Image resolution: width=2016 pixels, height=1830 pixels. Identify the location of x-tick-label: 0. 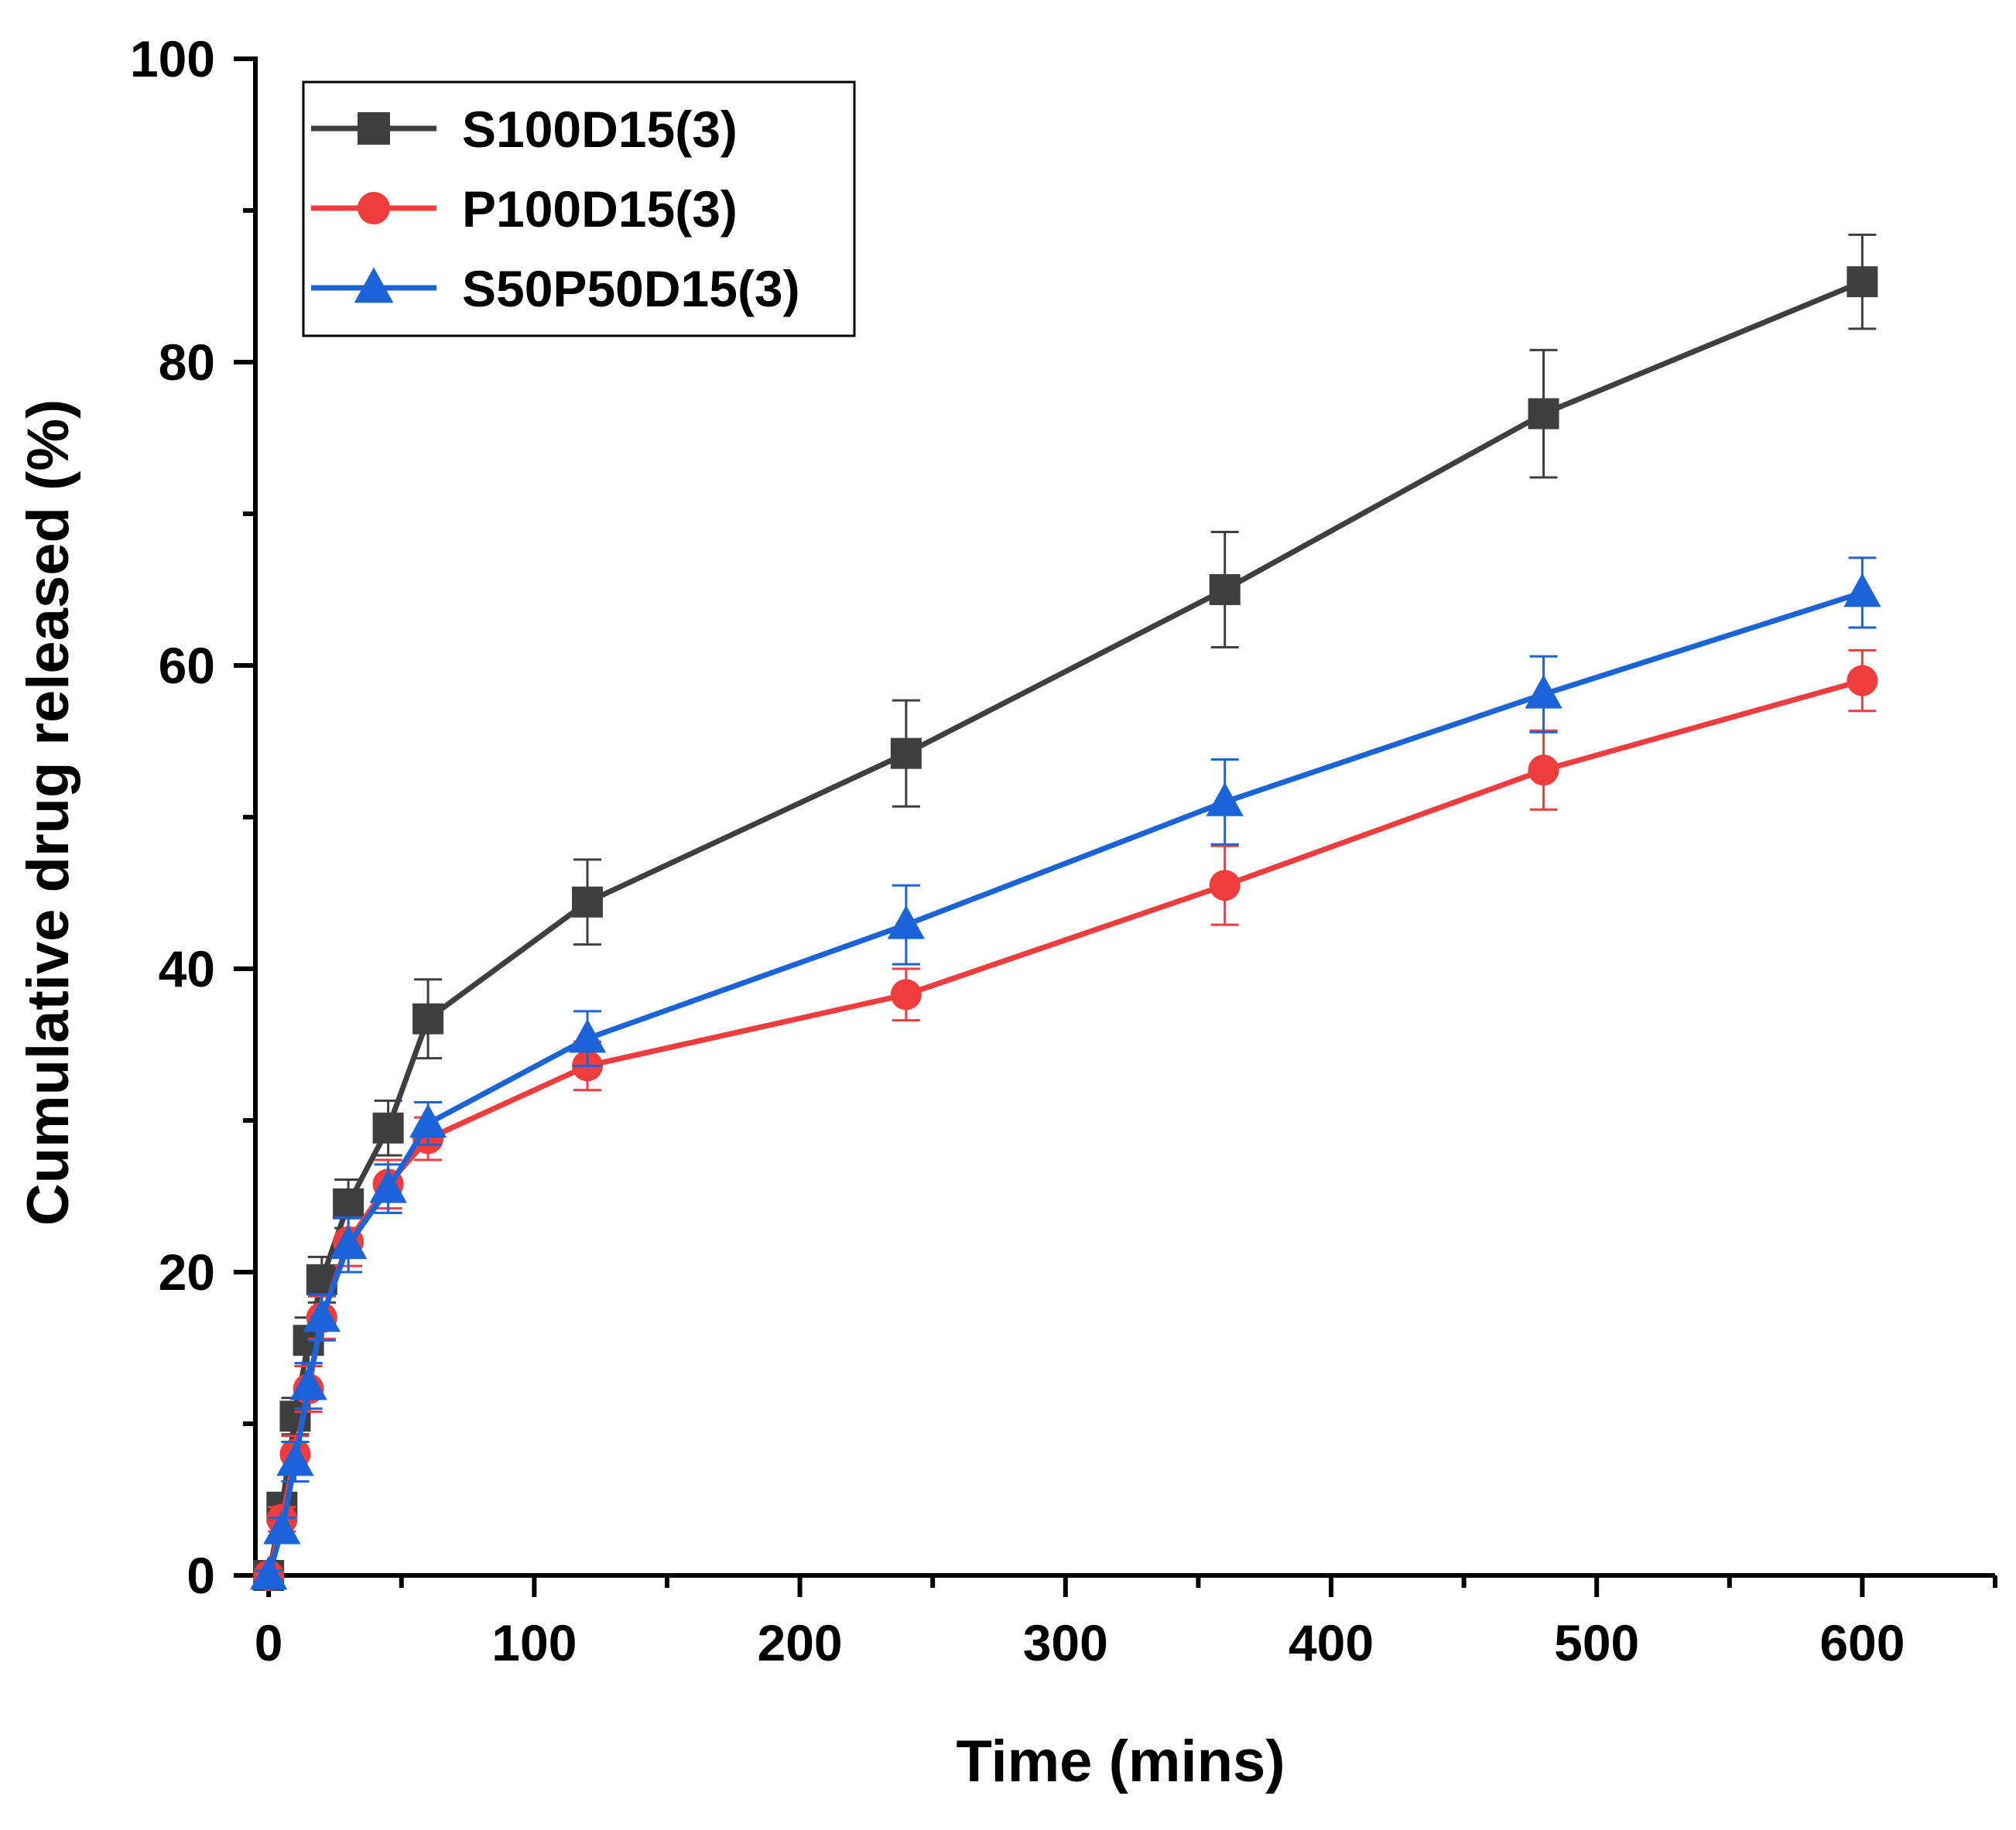
(269, 1642).